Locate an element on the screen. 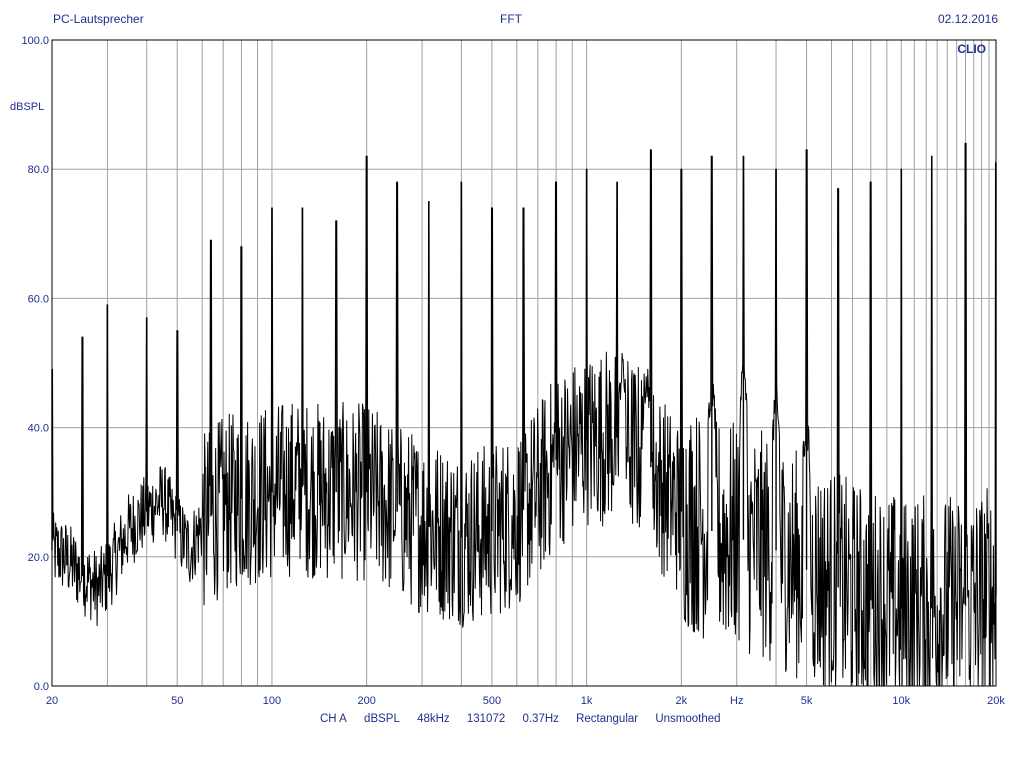  x-tick-label: 20k is located at coordinates (996, 701).